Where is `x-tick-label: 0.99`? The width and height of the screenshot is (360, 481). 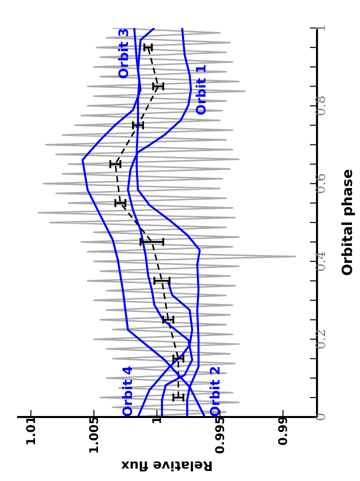 x-tick-label: 0.99 is located at coordinates (283, 431).